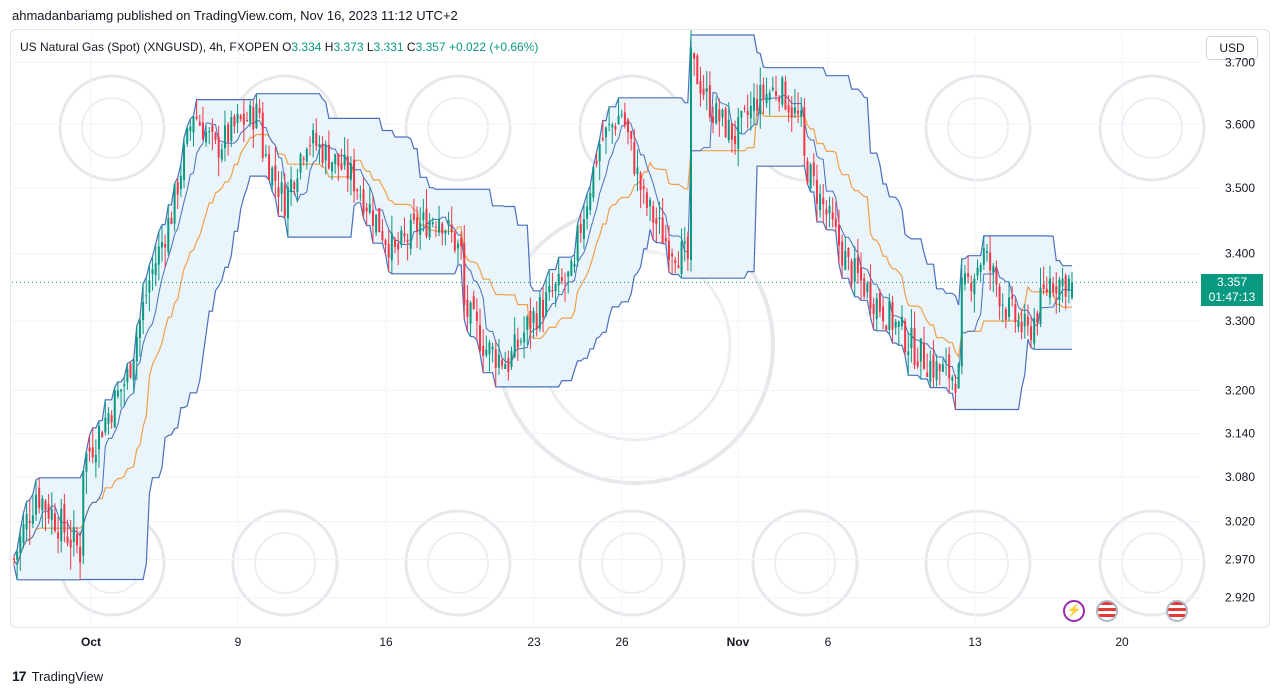  I want to click on time-tick-label: Nov, so click(738, 642).